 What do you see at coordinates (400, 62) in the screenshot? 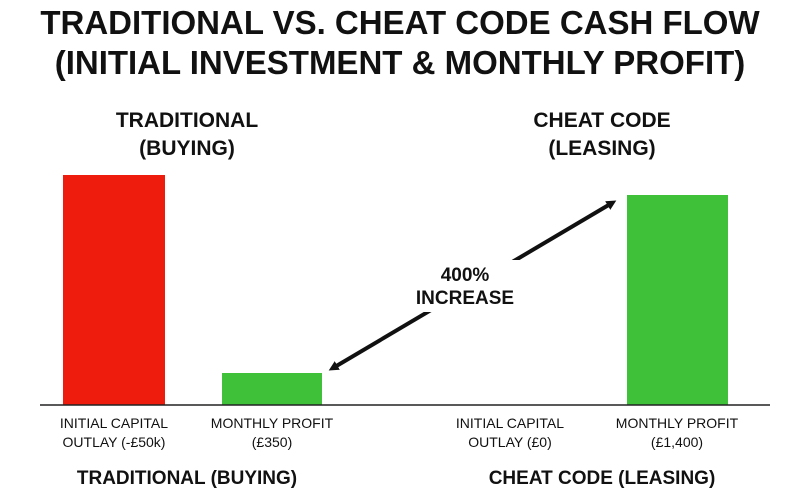
I see `title-line: (INITIAL INVESTMENT & MONTHLY PROFIT)` at bounding box center [400, 62].